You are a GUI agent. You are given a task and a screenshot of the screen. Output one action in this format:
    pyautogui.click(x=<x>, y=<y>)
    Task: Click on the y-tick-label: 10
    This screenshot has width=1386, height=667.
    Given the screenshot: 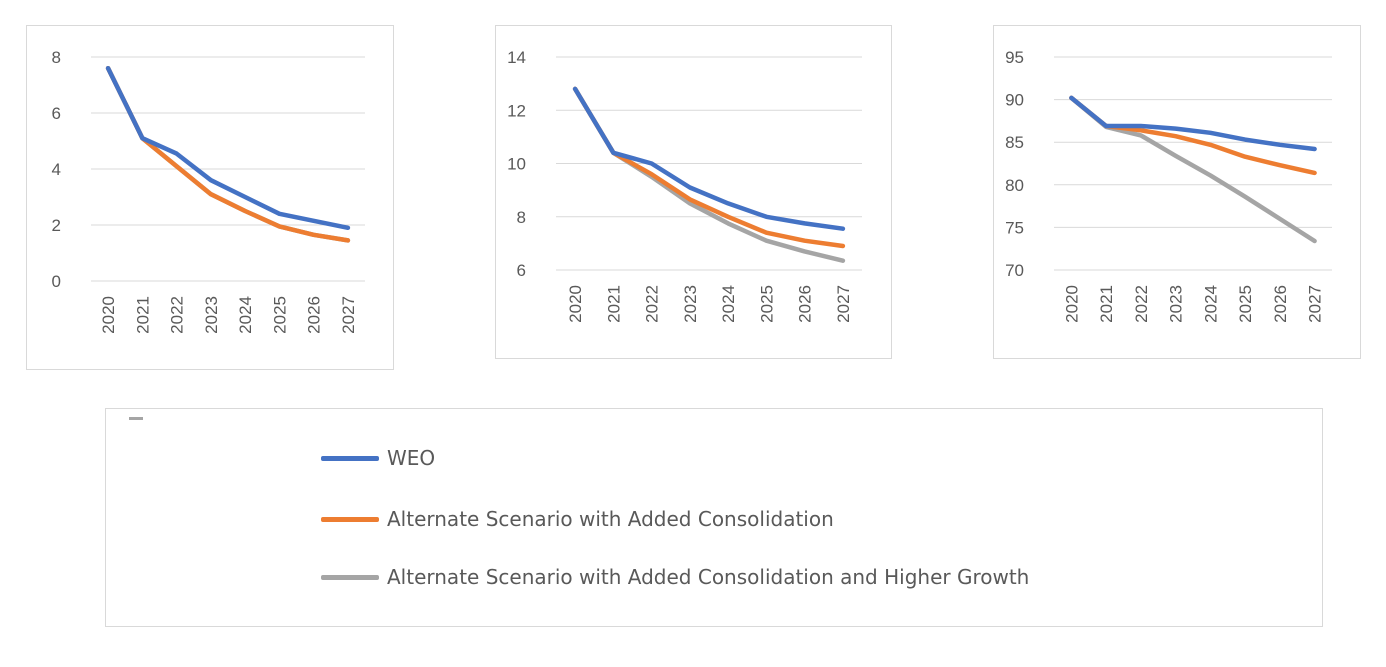 What is the action you would take?
    pyautogui.click(x=516, y=164)
    